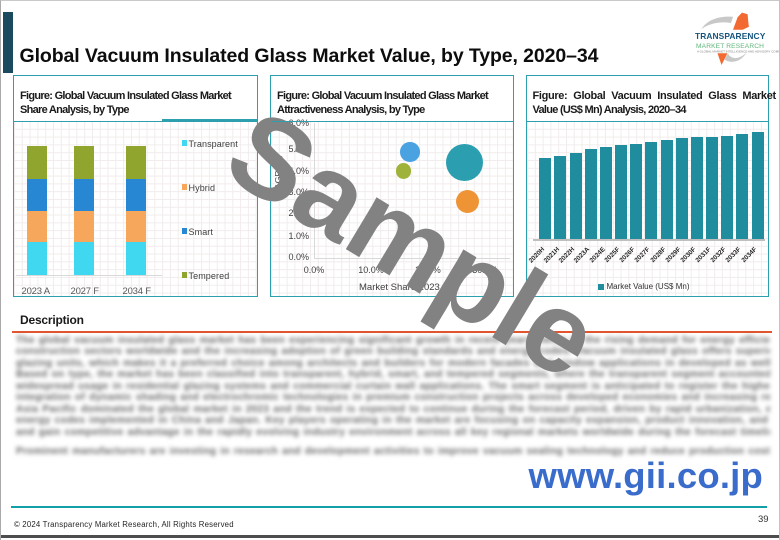 Image resolution: width=780 pixels, height=540 pixels. What do you see at coordinates (730, 36) in the screenshot?
I see `svg-text: TRANSPARENCY` at bounding box center [730, 36].